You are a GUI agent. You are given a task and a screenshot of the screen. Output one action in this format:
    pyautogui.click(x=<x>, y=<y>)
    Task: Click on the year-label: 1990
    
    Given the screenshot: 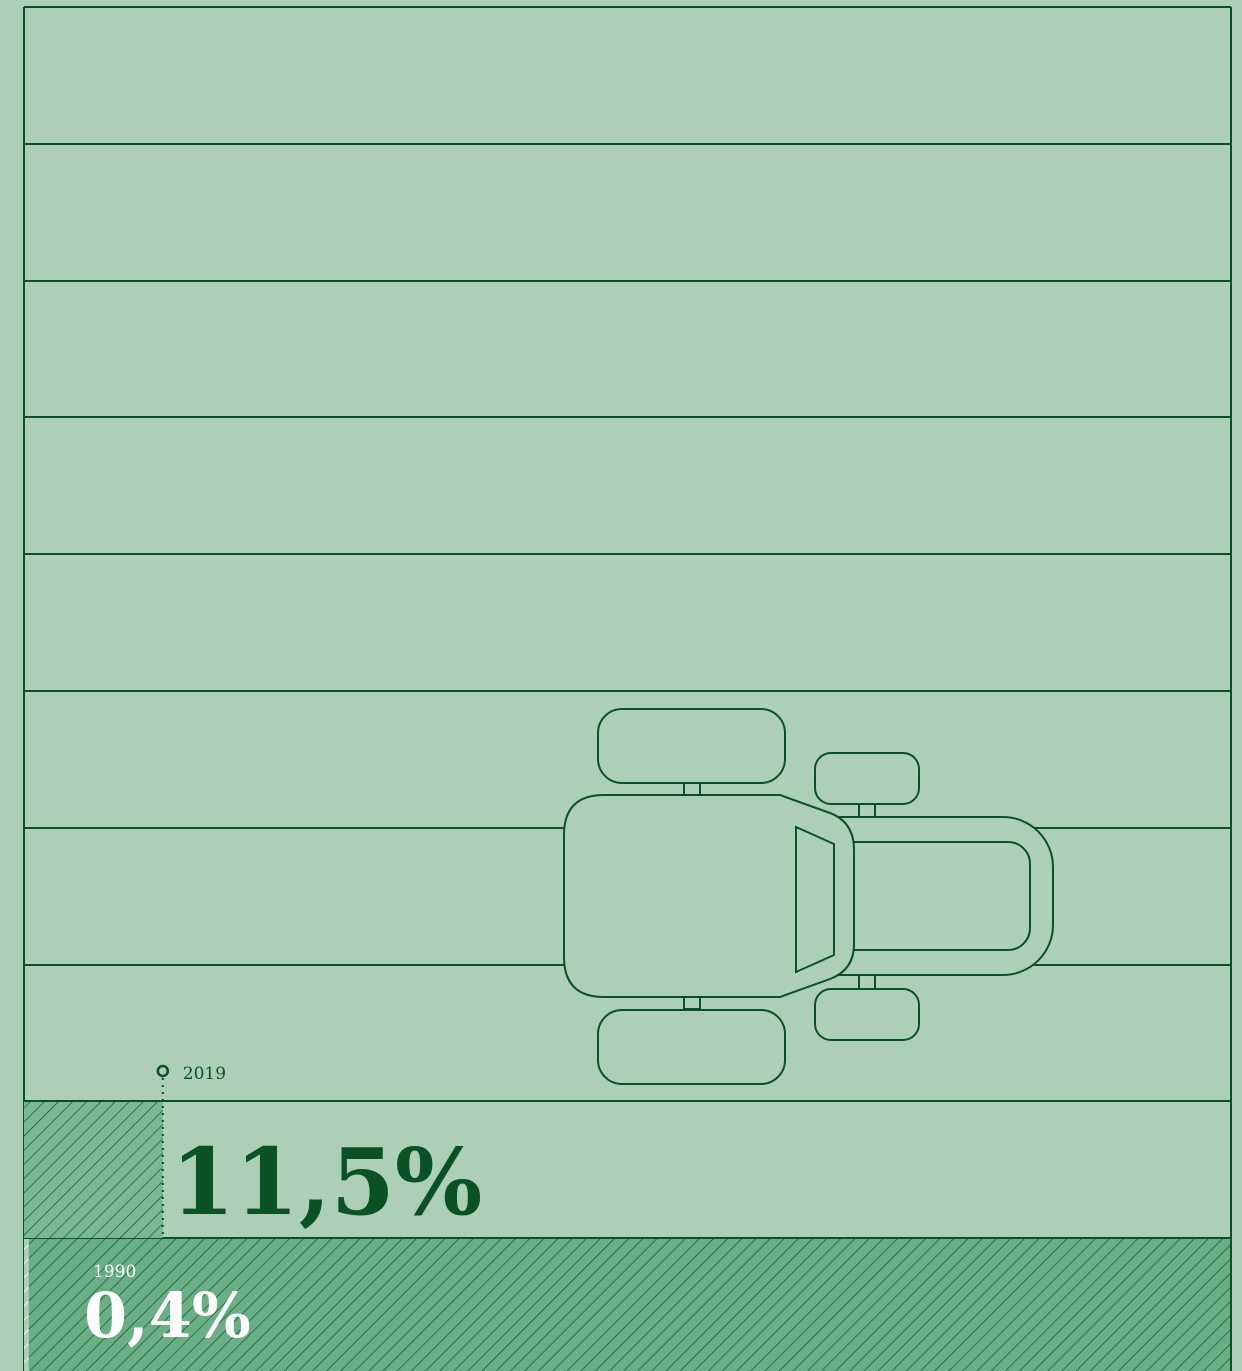 What is the action you would take?
    pyautogui.click(x=114, y=1272)
    